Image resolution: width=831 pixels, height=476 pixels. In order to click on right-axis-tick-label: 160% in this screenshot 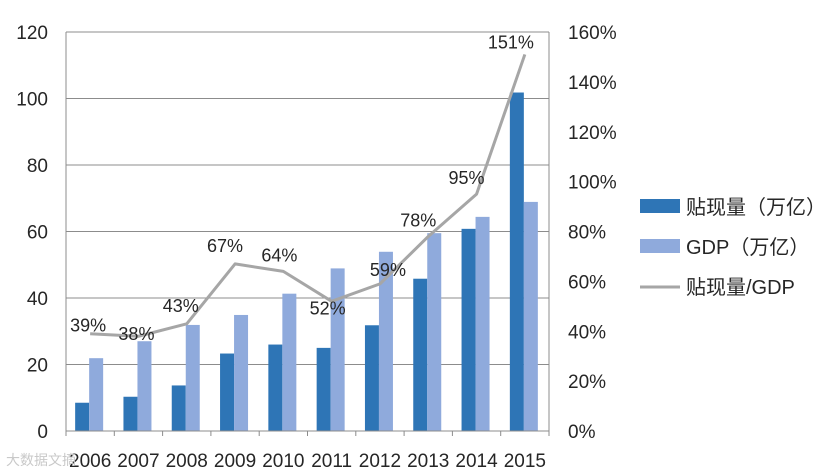, I will do `click(592, 33)`.